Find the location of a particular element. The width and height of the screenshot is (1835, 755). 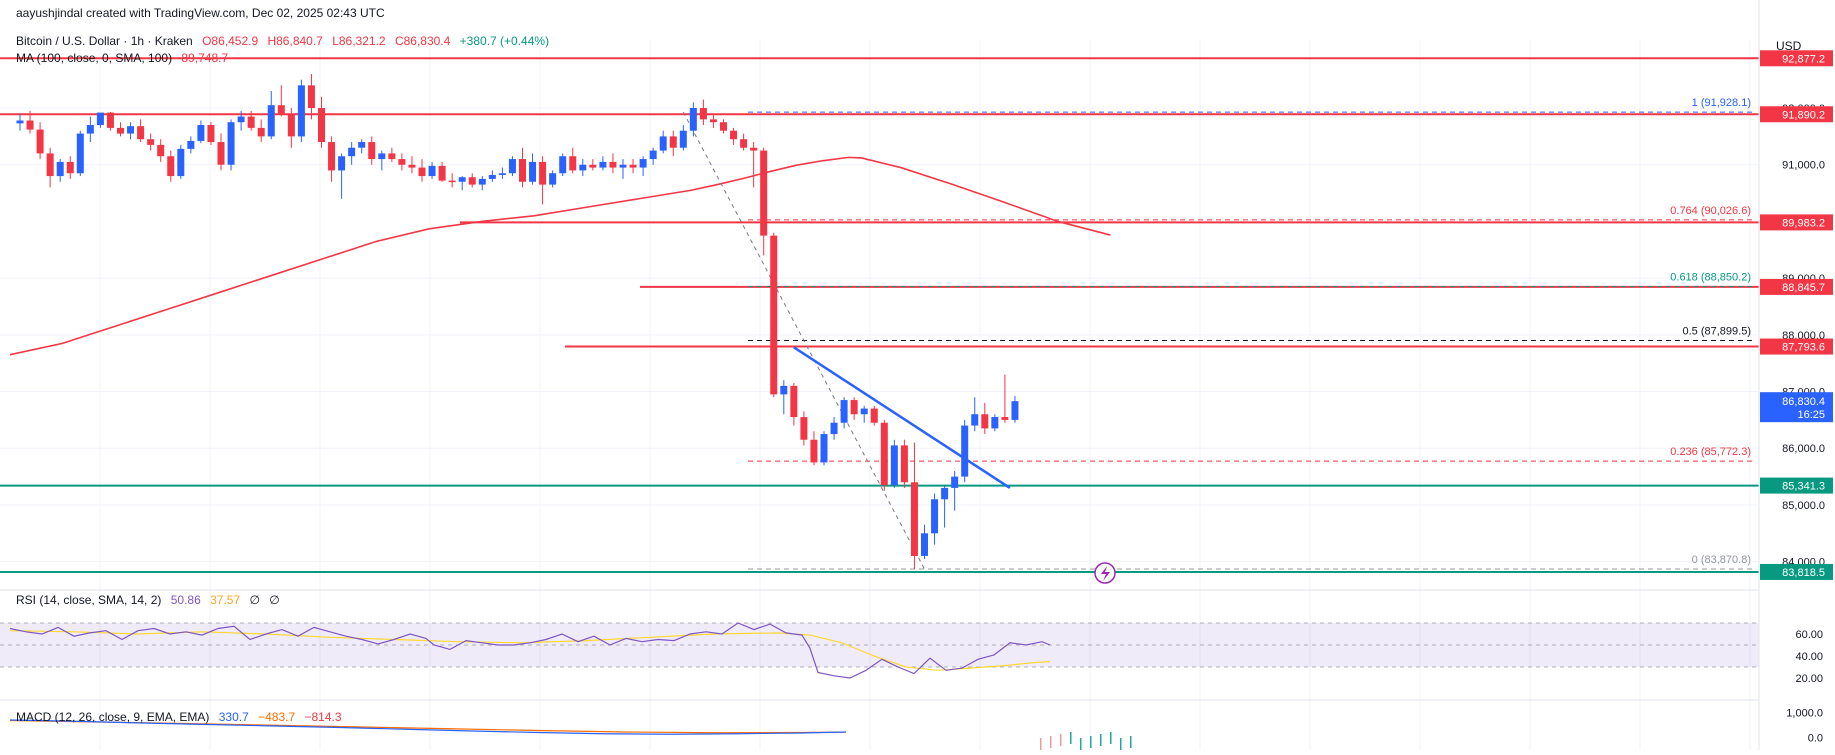

rsi-legend-empty-2: ∅ is located at coordinates (274, 600).